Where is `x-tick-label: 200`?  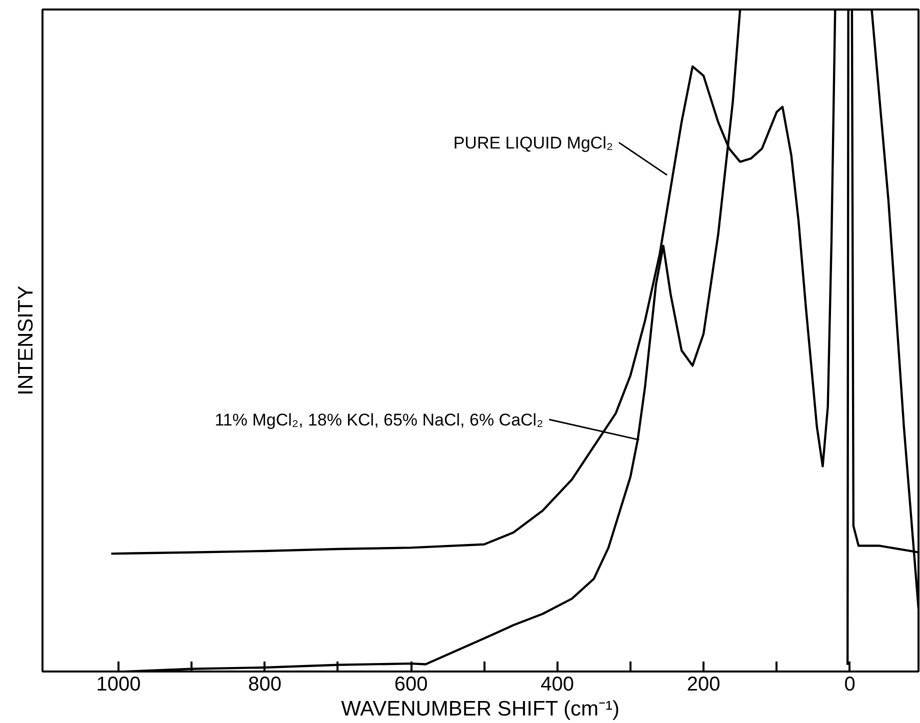 x-tick-label: 200 is located at coordinates (703, 685).